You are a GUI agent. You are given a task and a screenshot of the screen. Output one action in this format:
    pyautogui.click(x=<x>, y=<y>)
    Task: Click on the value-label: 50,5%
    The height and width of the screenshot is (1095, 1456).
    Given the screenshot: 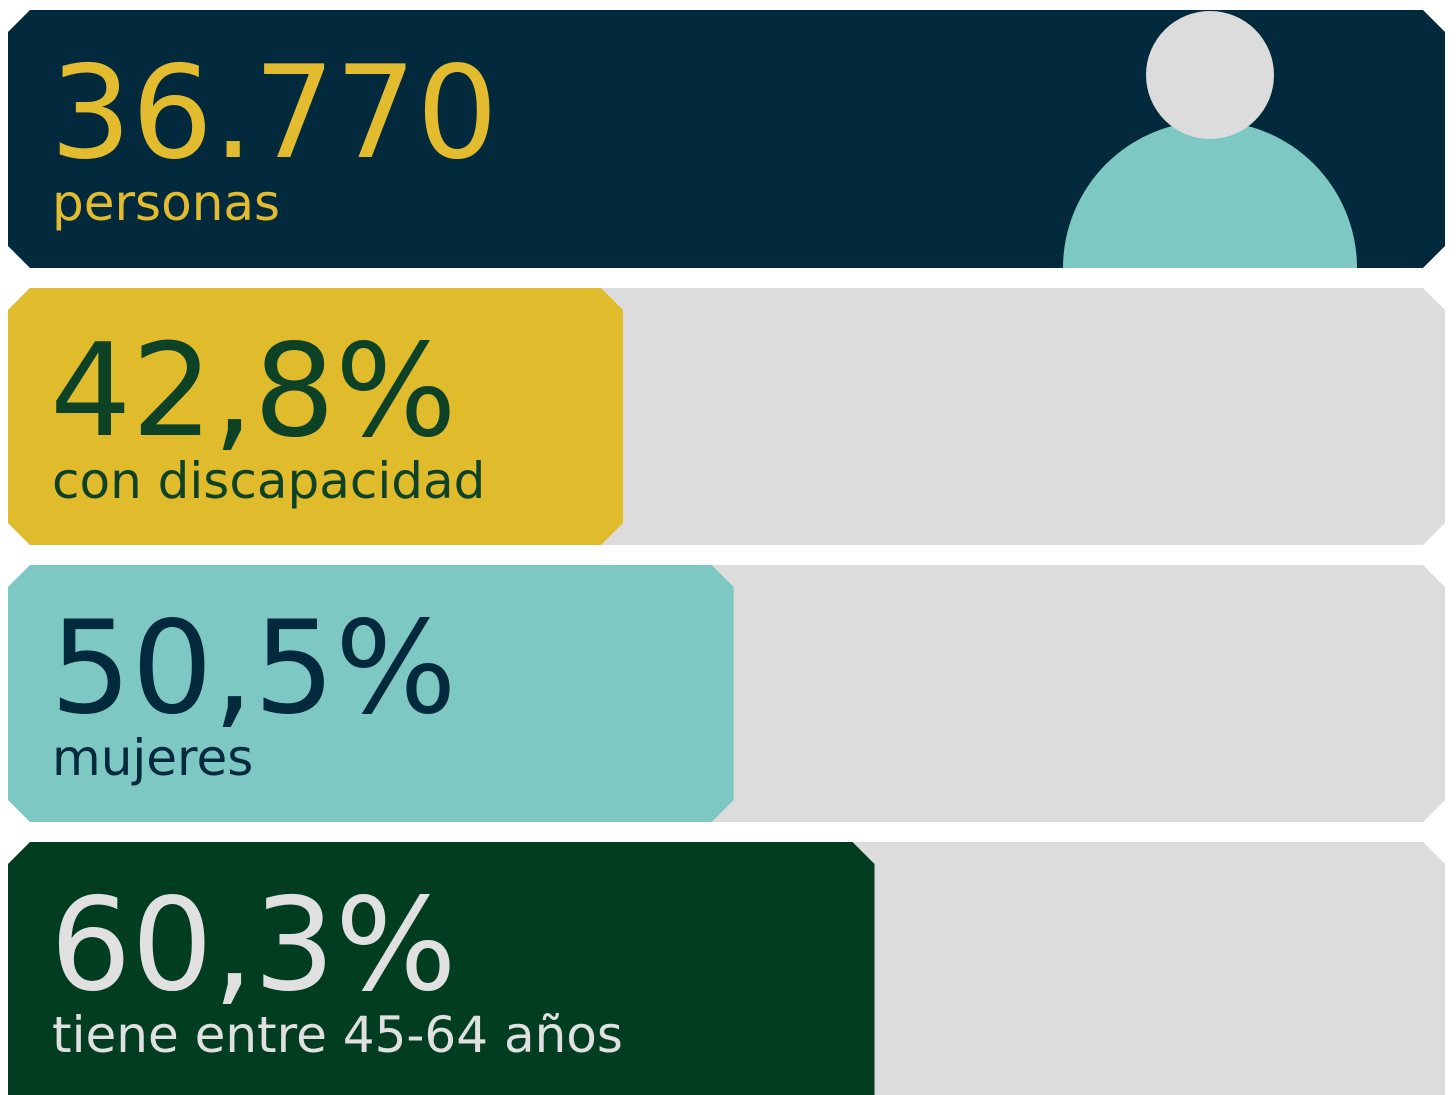 What is the action you would take?
    pyautogui.click(x=253, y=668)
    